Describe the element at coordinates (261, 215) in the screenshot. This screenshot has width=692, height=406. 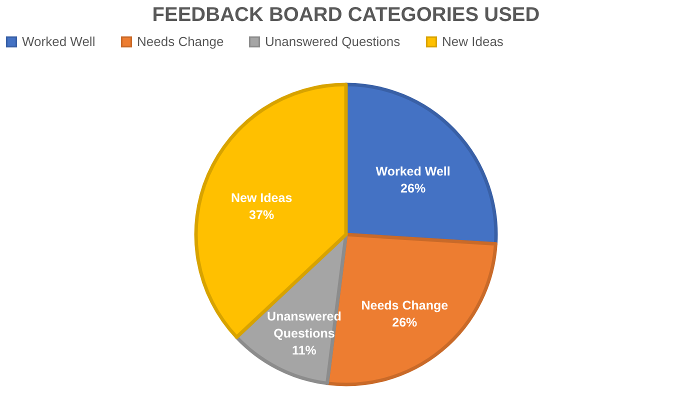
I see `data-label: 37%` at that location.